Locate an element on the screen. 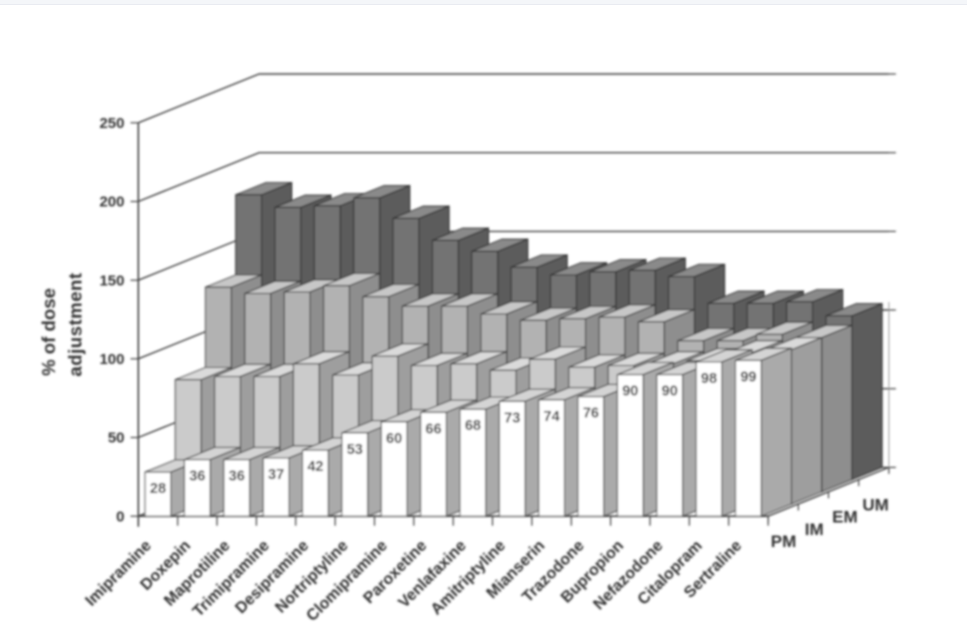 The height and width of the screenshot is (633, 967). svg-text: EM is located at coordinates (845, 517).